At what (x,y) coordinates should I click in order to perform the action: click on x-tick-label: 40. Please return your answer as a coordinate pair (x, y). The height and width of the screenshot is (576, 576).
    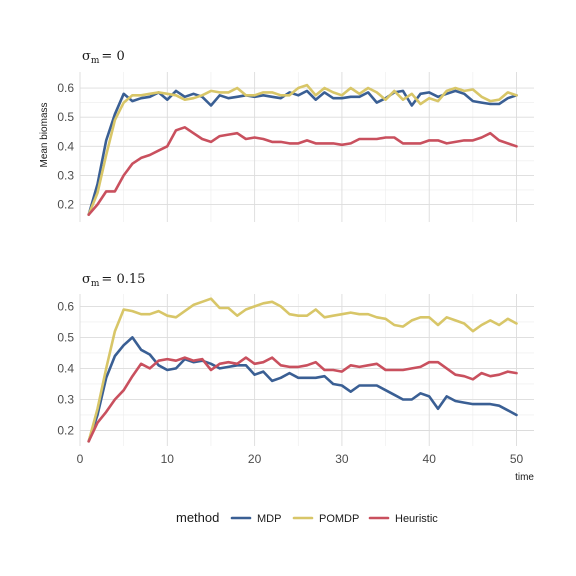
    Looking at the image, I should click on (430, 459).